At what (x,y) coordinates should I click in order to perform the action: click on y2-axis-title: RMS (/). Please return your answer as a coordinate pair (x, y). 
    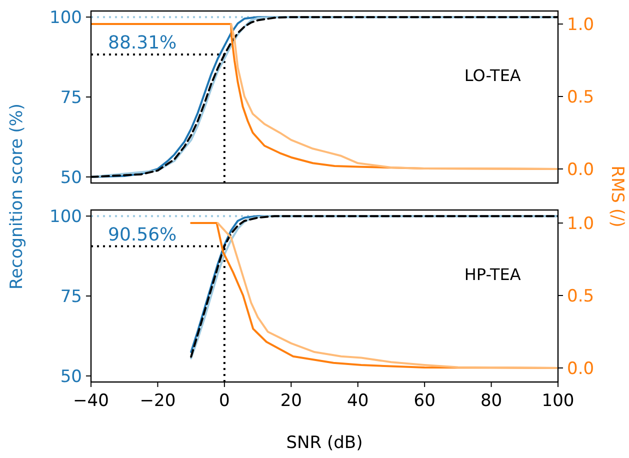
    Looking at the image, I should click on (617, 197).